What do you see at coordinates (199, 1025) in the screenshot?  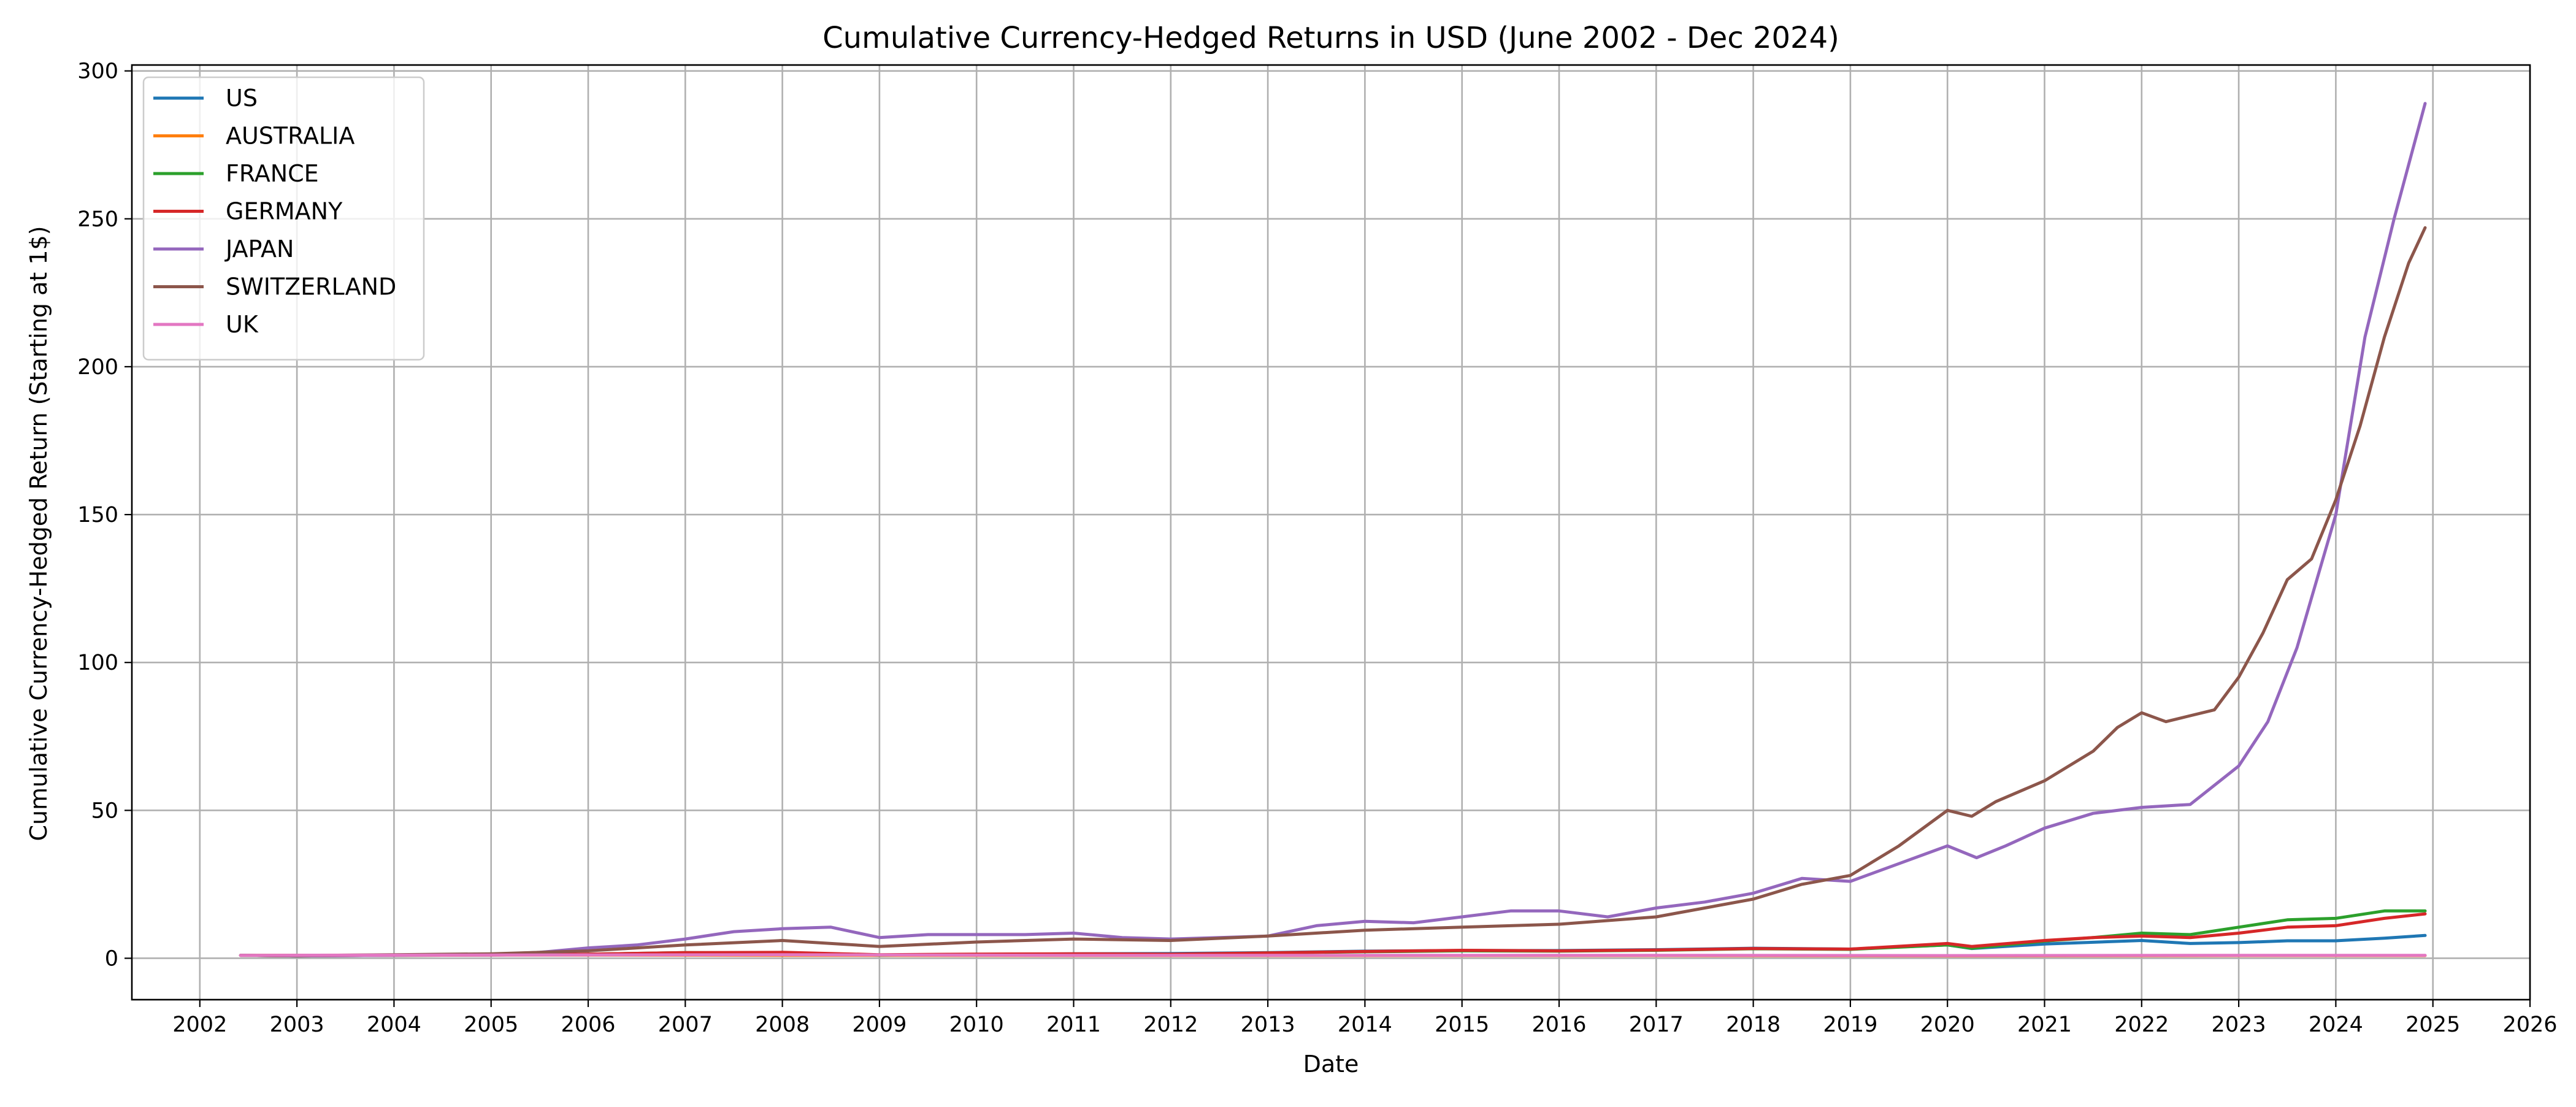 I see `x-tick-label: 2002` at bounding box center [199, 1025].